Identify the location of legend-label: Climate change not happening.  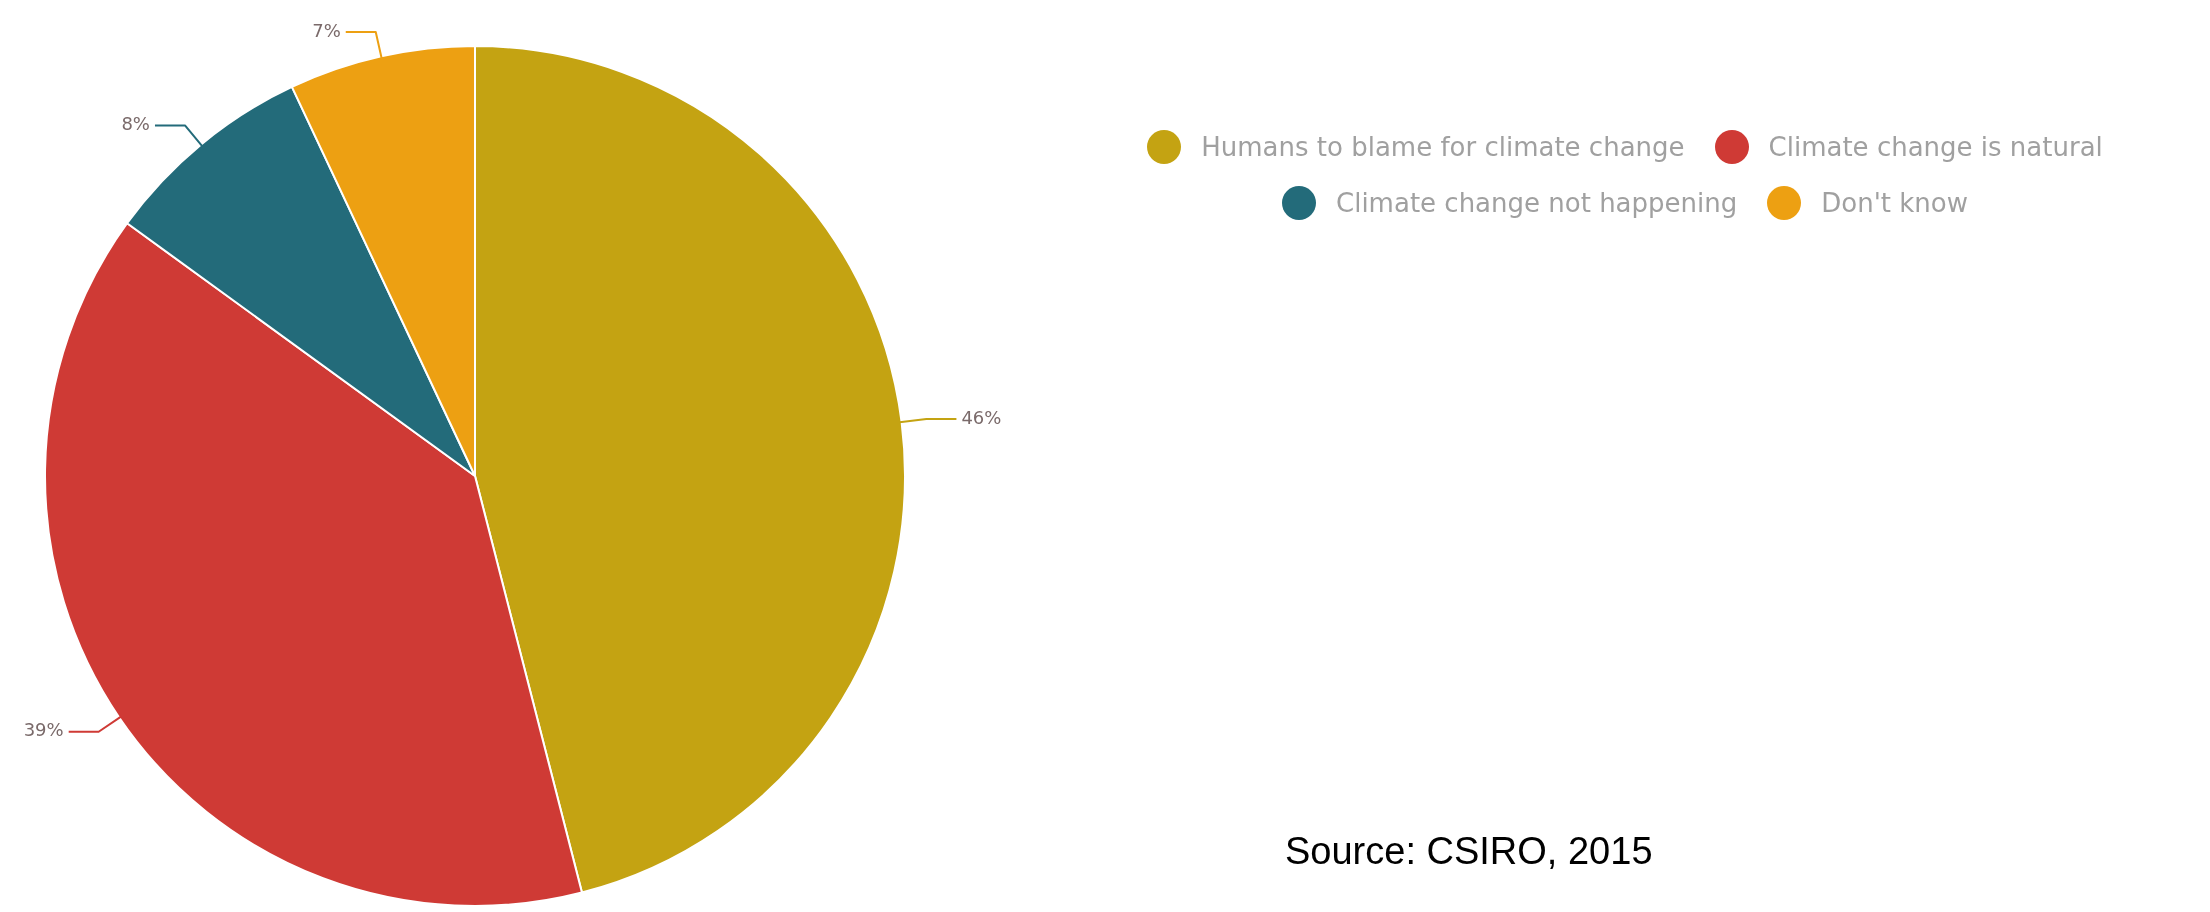
(1537, 203).